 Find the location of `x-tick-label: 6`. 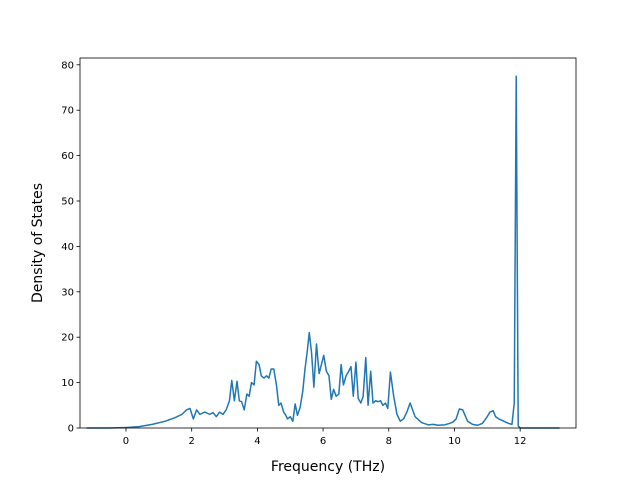

x-tick-label: 6 is located at coordinates (323, 441).